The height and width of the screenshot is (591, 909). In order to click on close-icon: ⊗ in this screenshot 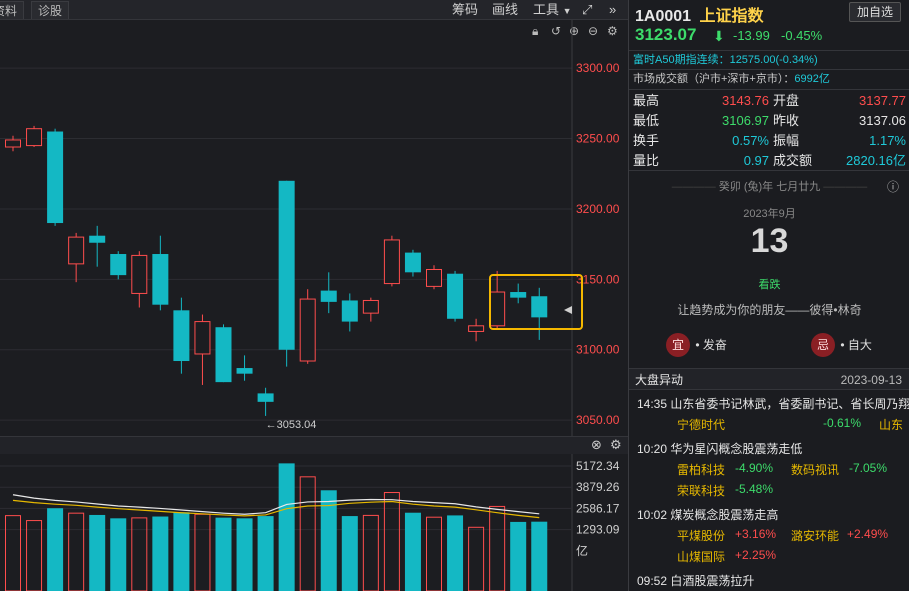, I will do `click(596, 444)`.